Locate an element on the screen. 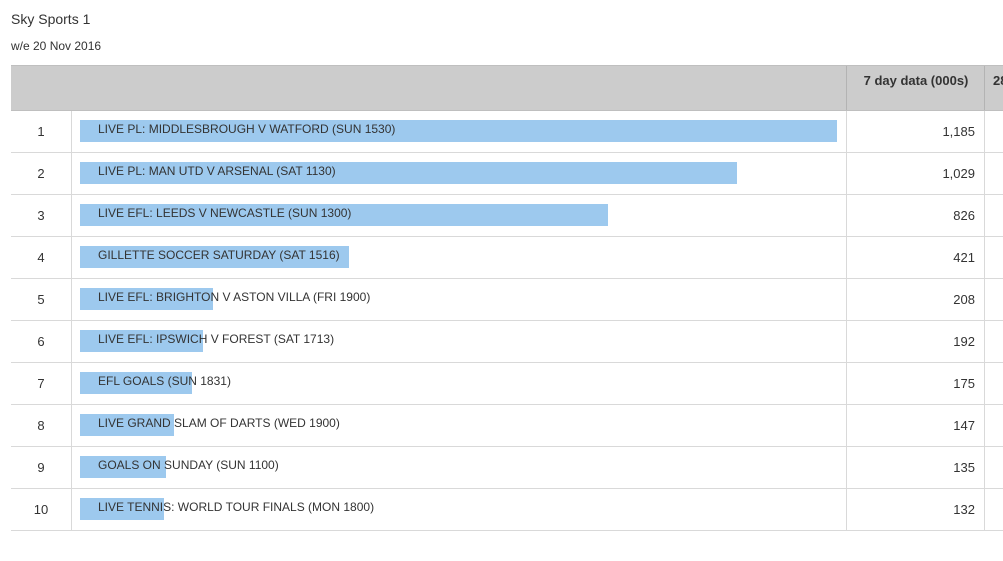 The image size is (1003, 561). programme-label: LIVE PL: MAN UTD V ARSENAL (SAT 1130) is located at coordinates (217, 171).